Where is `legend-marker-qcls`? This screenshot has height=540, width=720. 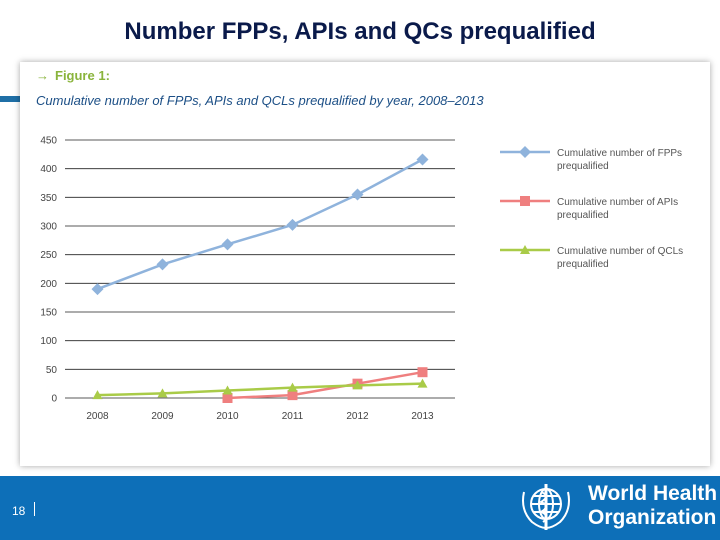
legend-marker-qcls is located at coordinates (525, 249).